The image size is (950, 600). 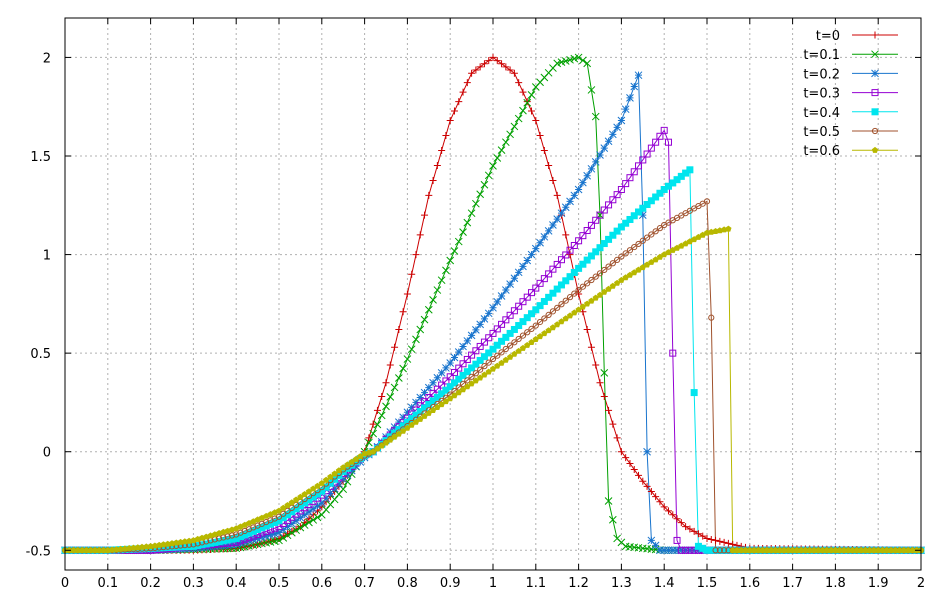 I want to click on x-tick-label: 1.3, so click(x=621, y=583).